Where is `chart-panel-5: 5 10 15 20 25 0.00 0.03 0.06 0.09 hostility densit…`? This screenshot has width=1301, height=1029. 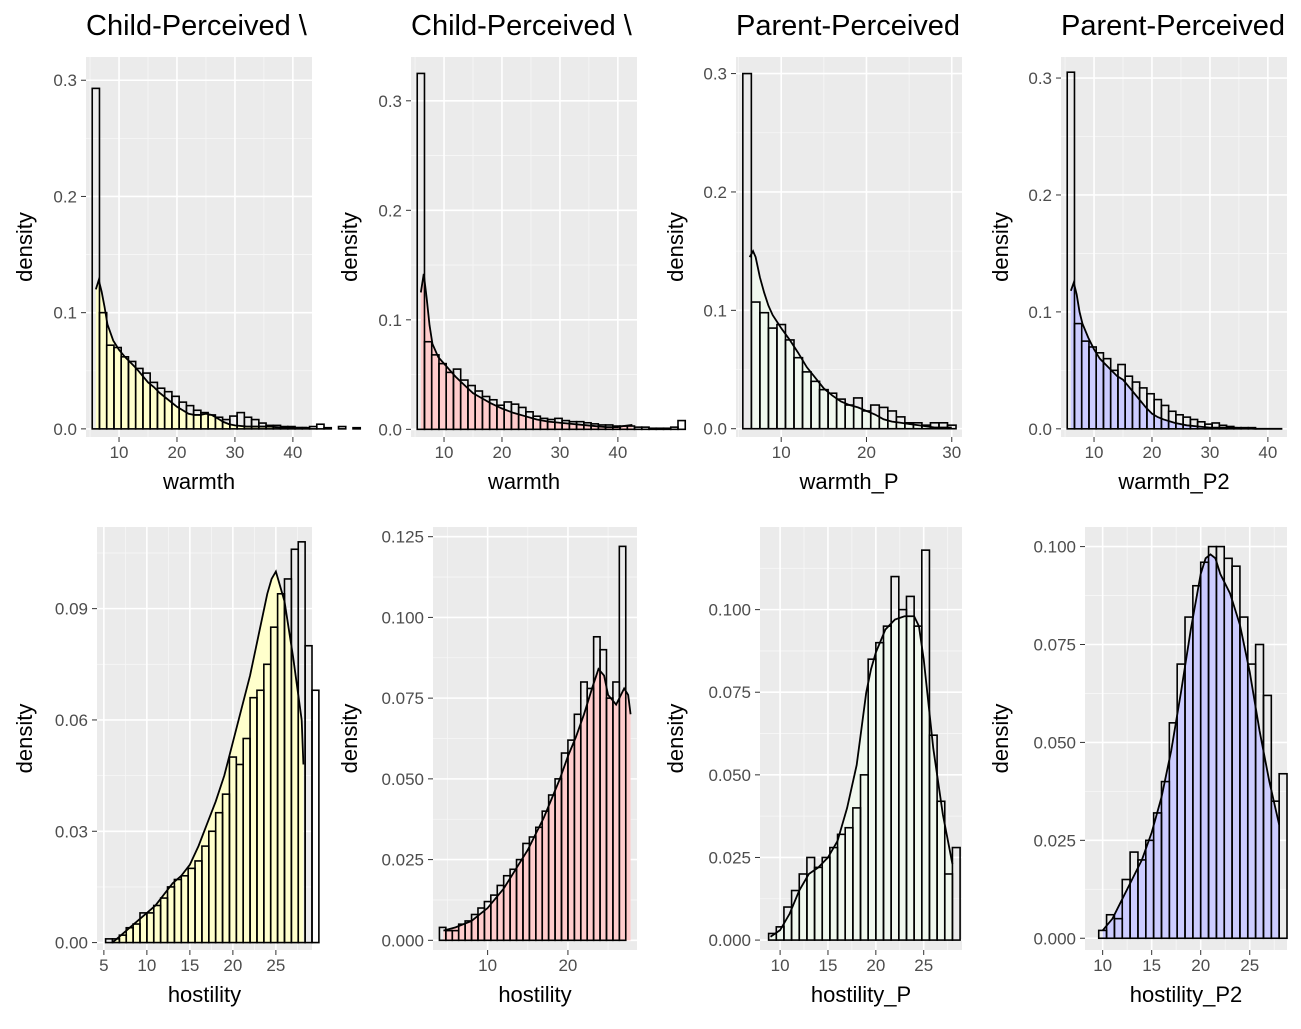
chart-panel-5: 5 10 15 20 25 0.00 0.03 0.06 0.09 hostility densit… is located at coordinates (166, 767).